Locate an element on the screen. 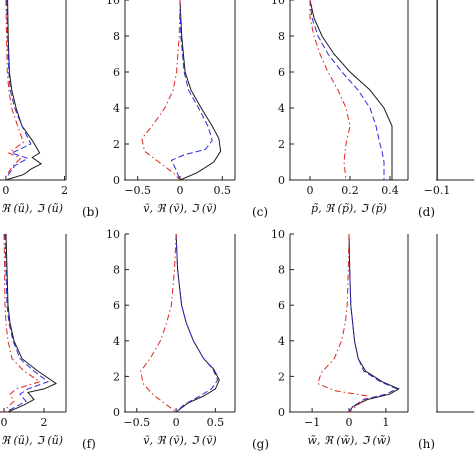 This screenshot has height=474, width=474. x-axis-label: p̃, ℜ (p̃), ℑ (p̃) is located at coordinates (349, 208).